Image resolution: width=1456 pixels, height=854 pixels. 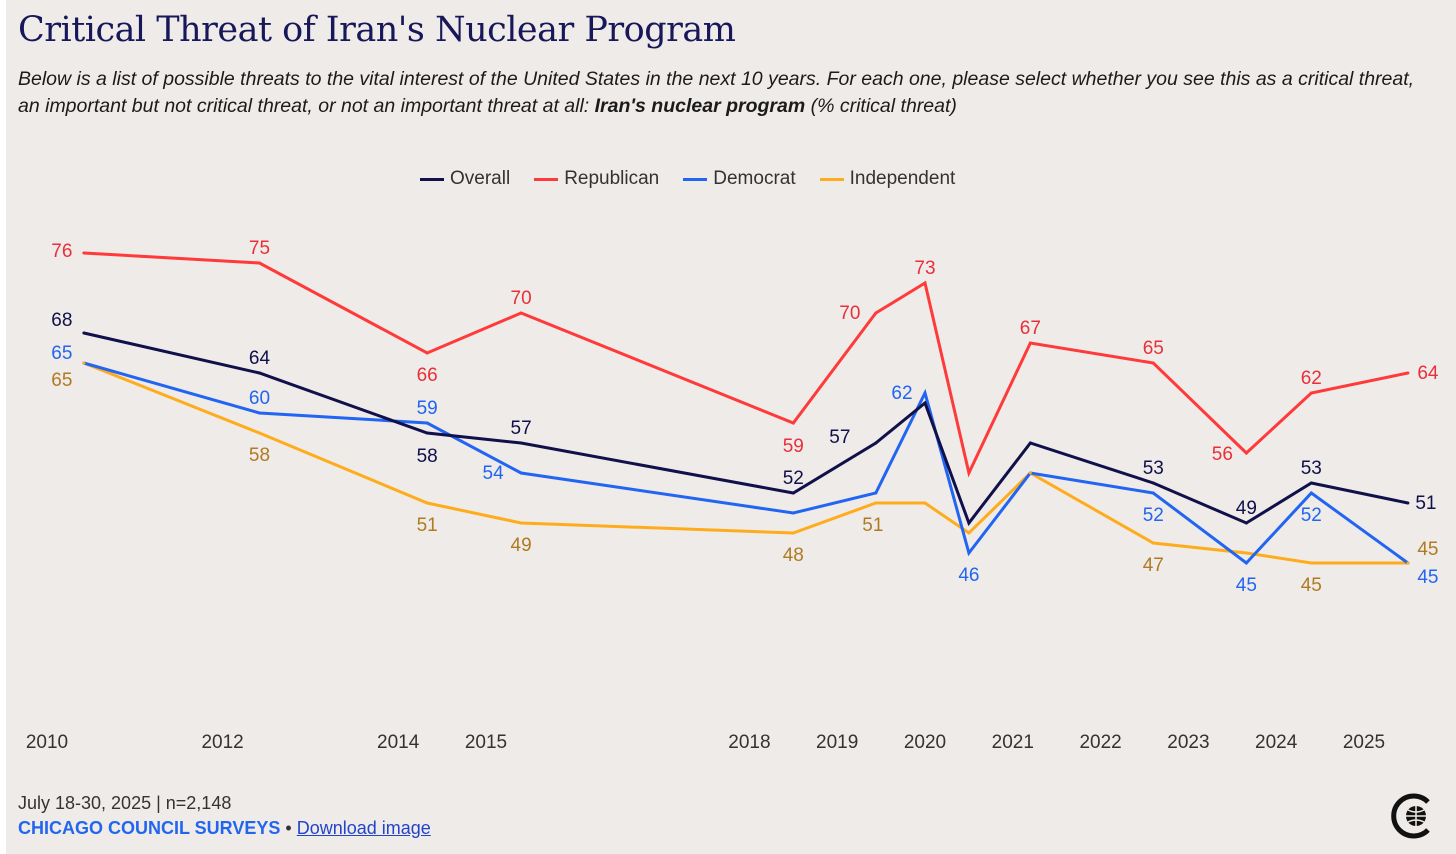 What do you see at coordinates (61, 320) in the screenshot?
I see `data-label-overall: 68` at bounding box center [61, 320].